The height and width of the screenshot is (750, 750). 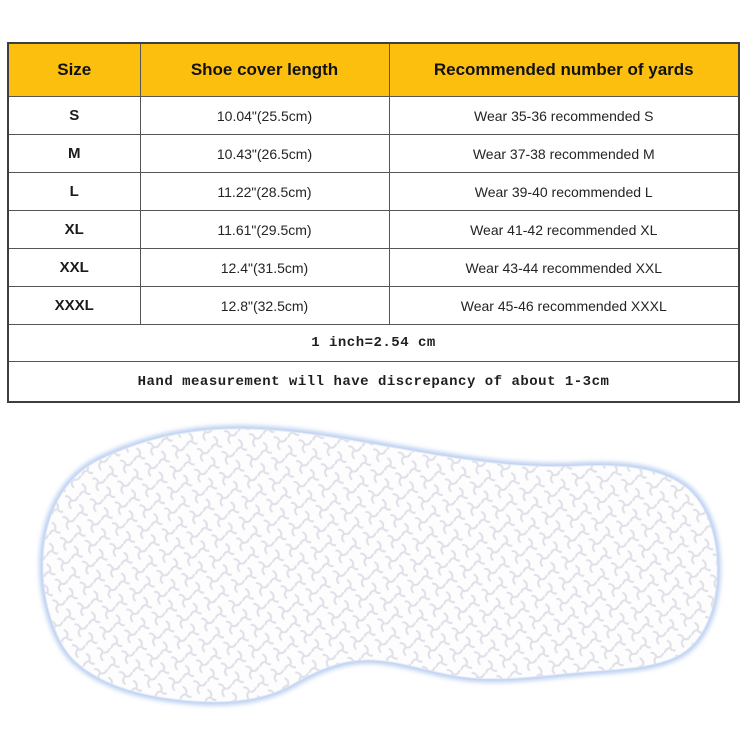 I want to click on note-inch-conversion: 1 inch=2.54 cm, so click(x=373, y=343).